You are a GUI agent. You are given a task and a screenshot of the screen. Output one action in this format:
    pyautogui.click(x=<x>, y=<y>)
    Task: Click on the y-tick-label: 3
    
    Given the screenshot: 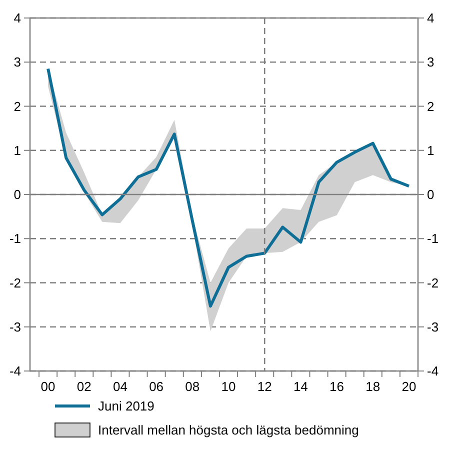 What is the action you would take?
    pyautogui.click(x=17, y=62)
    